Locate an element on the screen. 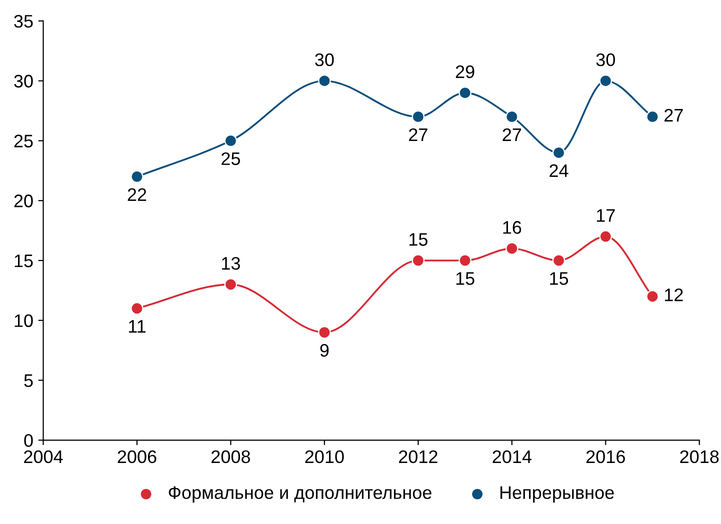 The height and width of the screenshot is (524, 721). data-label: 25 is located at coordinates (231, 159).